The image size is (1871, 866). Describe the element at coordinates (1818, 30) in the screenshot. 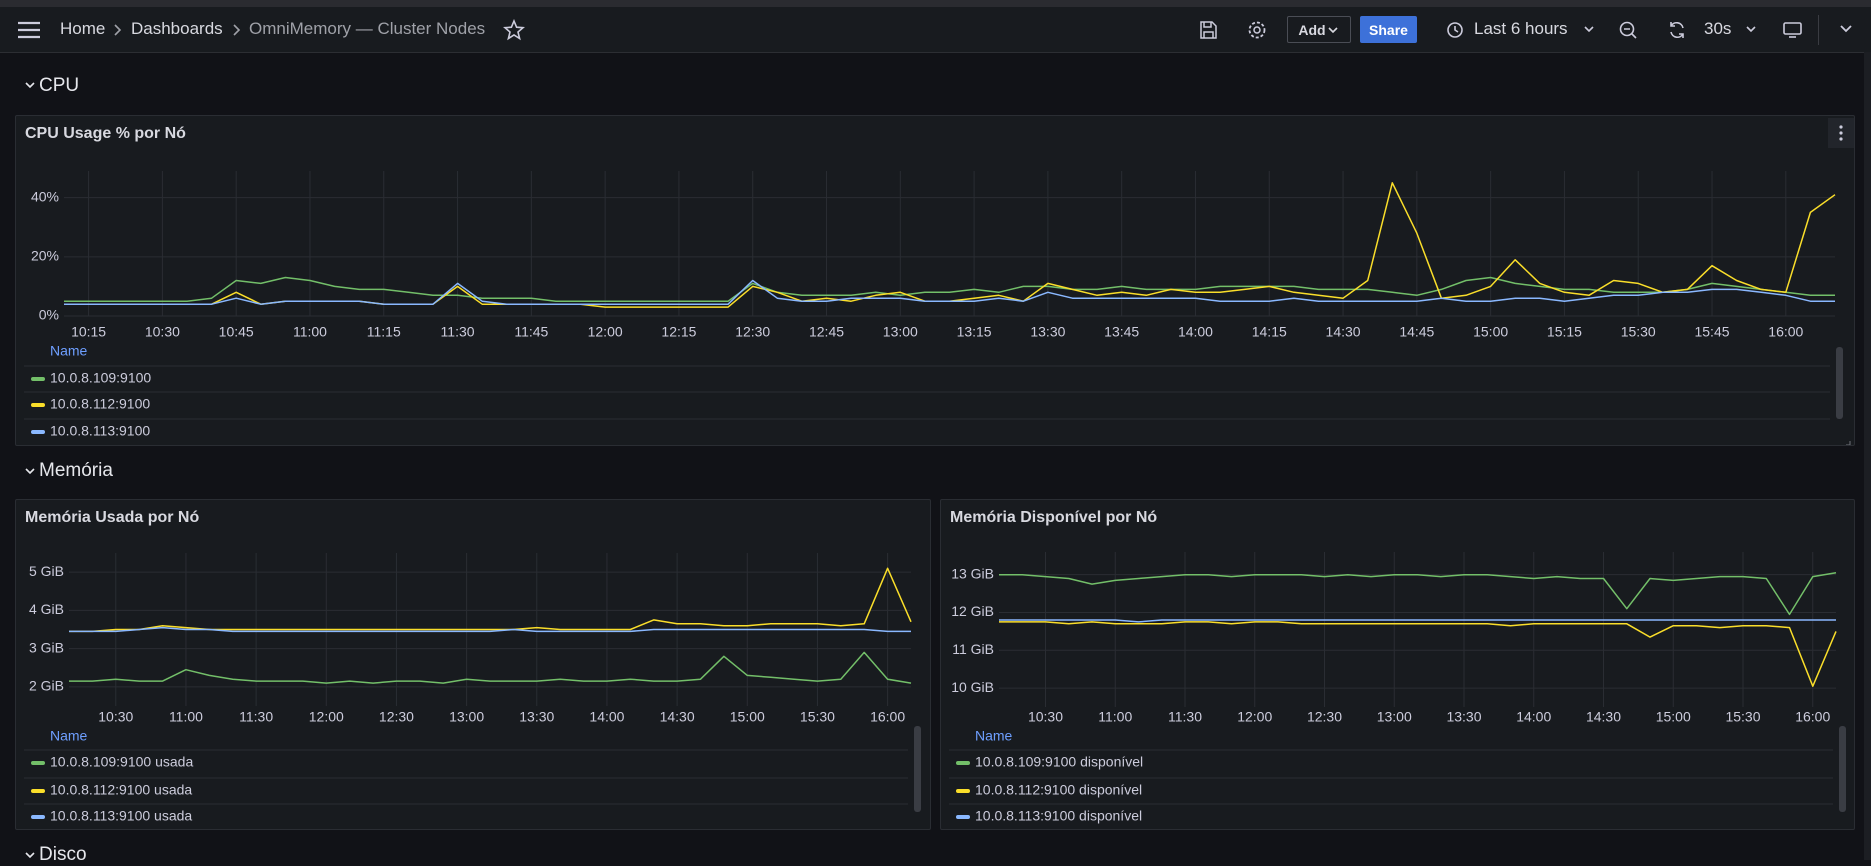

I see `divider` at that location.